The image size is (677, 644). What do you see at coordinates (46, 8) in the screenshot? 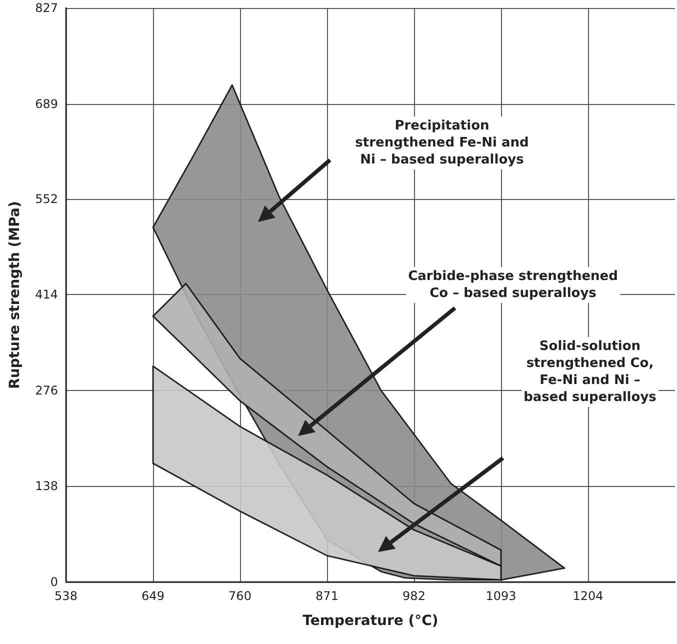
I see `y-tick-label: 827` at bounding box center [46, 8].